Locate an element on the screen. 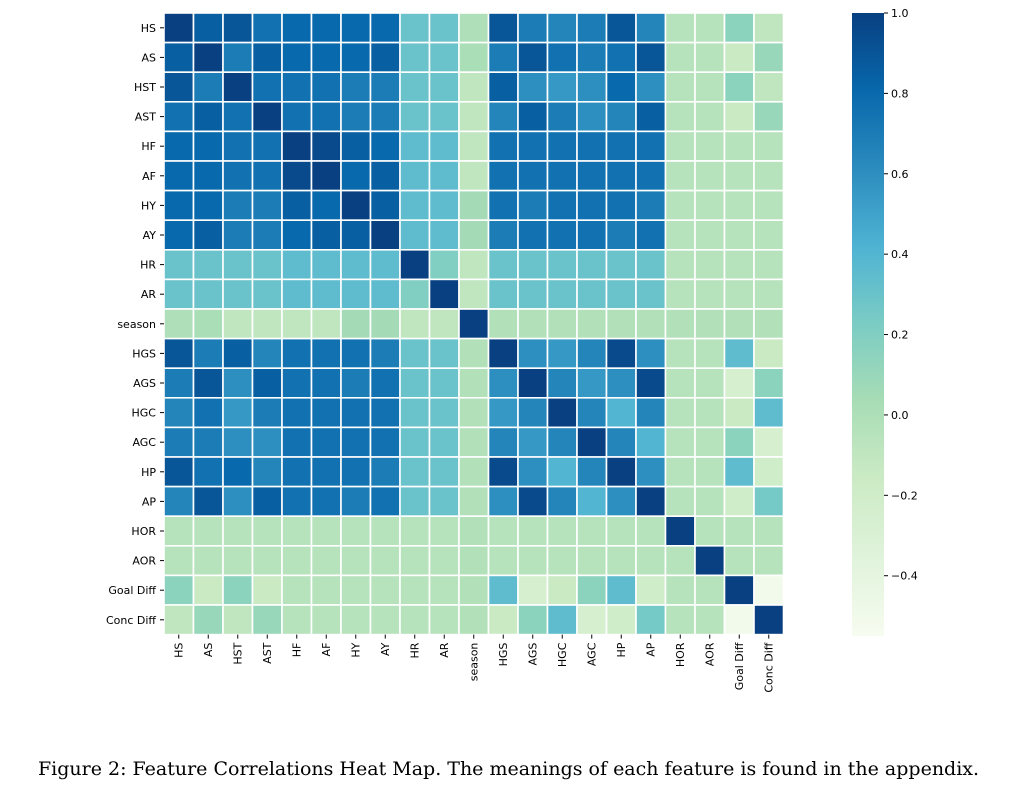 This screenshot has width=1017, height=795. column-label: HGC is located at coordinates (562, 654).